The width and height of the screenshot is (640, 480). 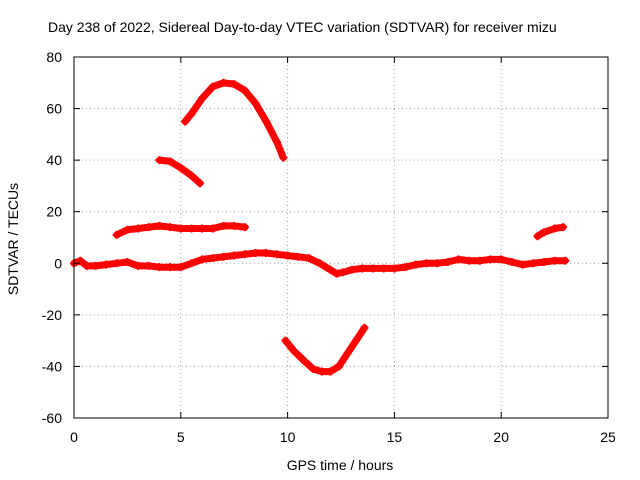 What do you see at coordinates (13, 239) in the screenshot?
I see `y-axis-label: SDTVAR / TECUs` at bounding box center [13, 239].